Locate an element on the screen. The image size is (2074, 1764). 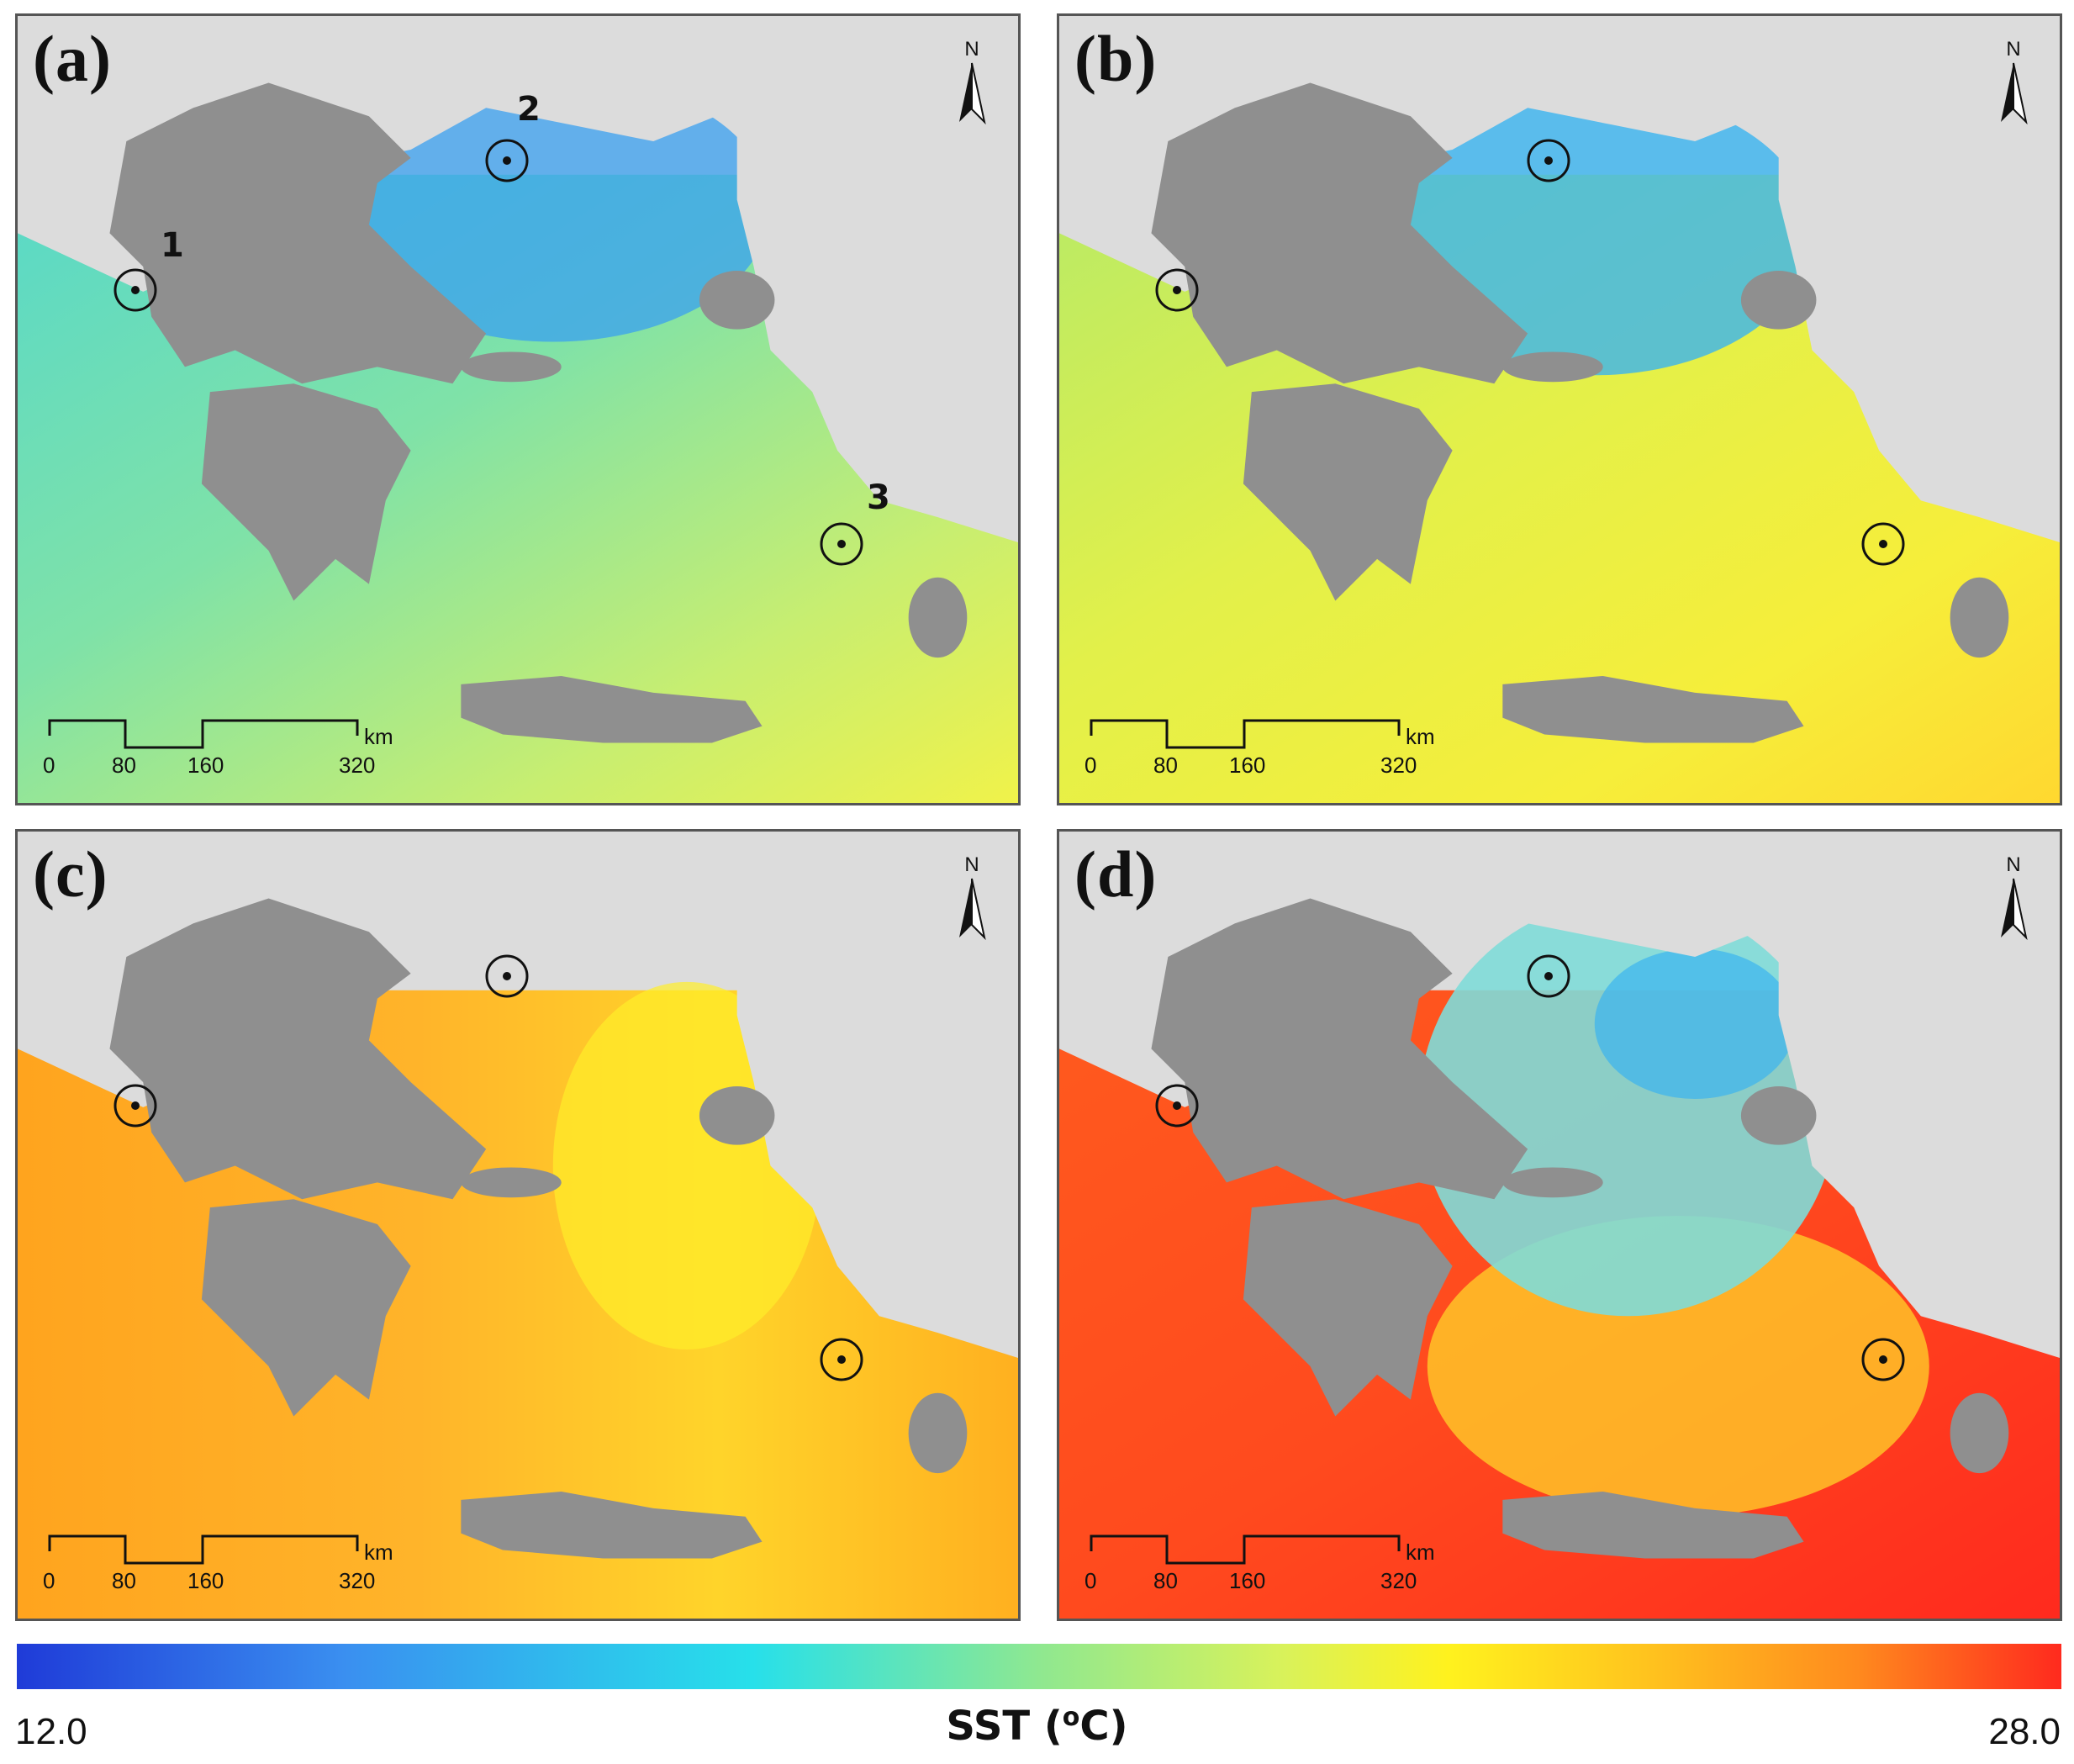
colorbar-title: SST (oC) is located at coordinates (1037, 1726).